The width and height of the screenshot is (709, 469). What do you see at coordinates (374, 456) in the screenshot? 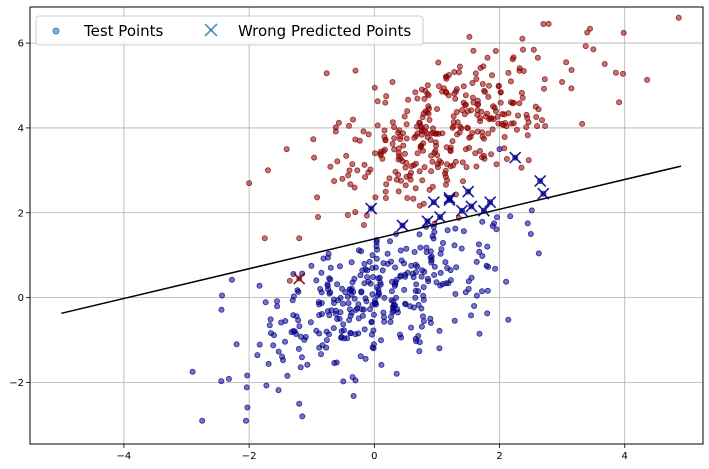
I see `x-tick-label: 0` at bounding box center [374, 456].